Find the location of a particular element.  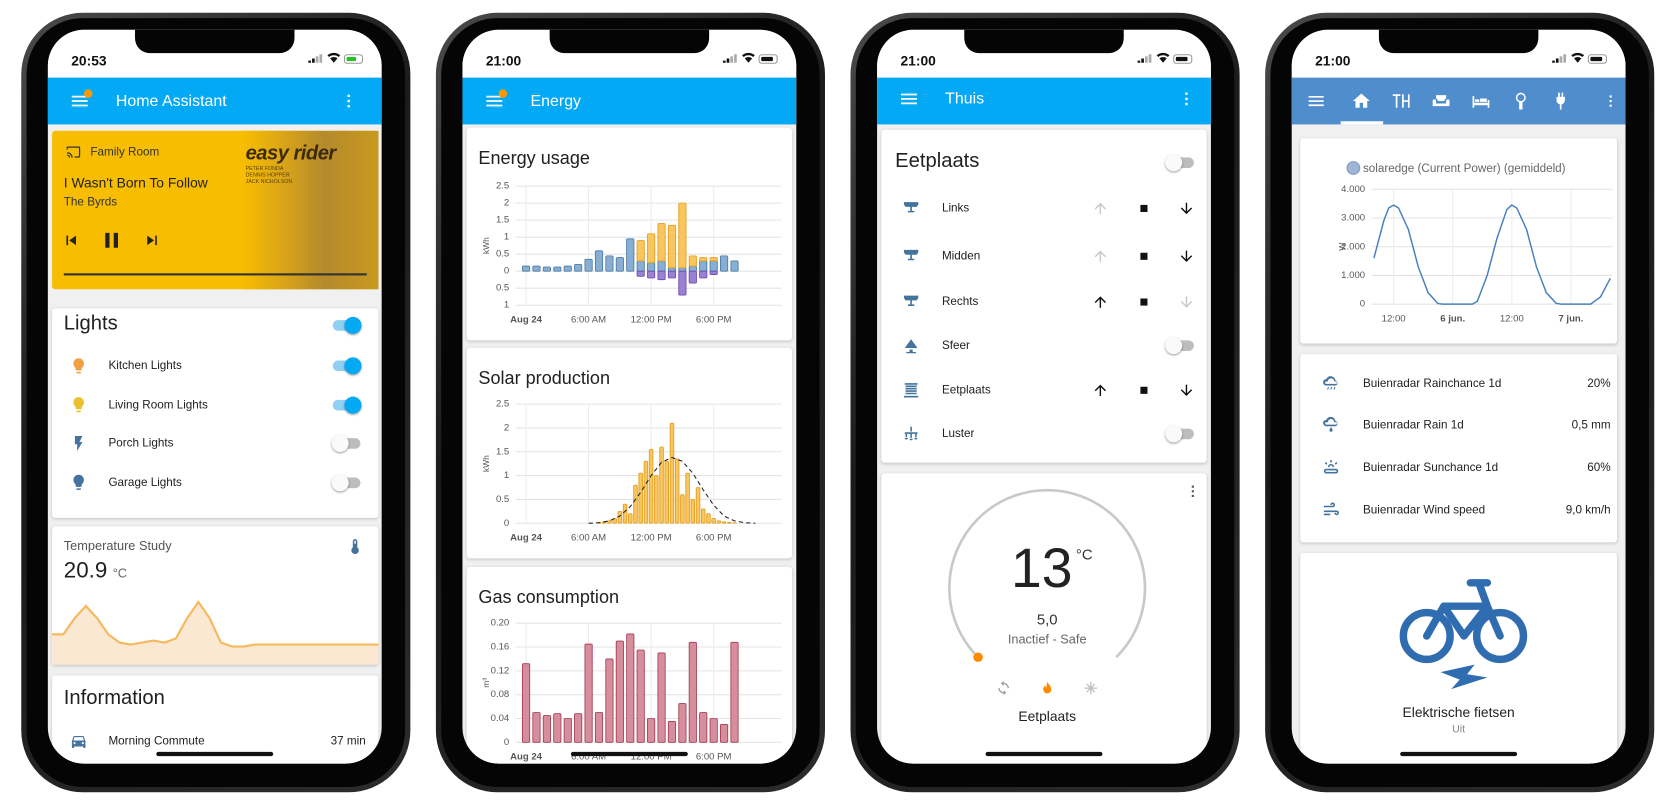

light-name: Garage Lights is located at coordinates (145, 482).